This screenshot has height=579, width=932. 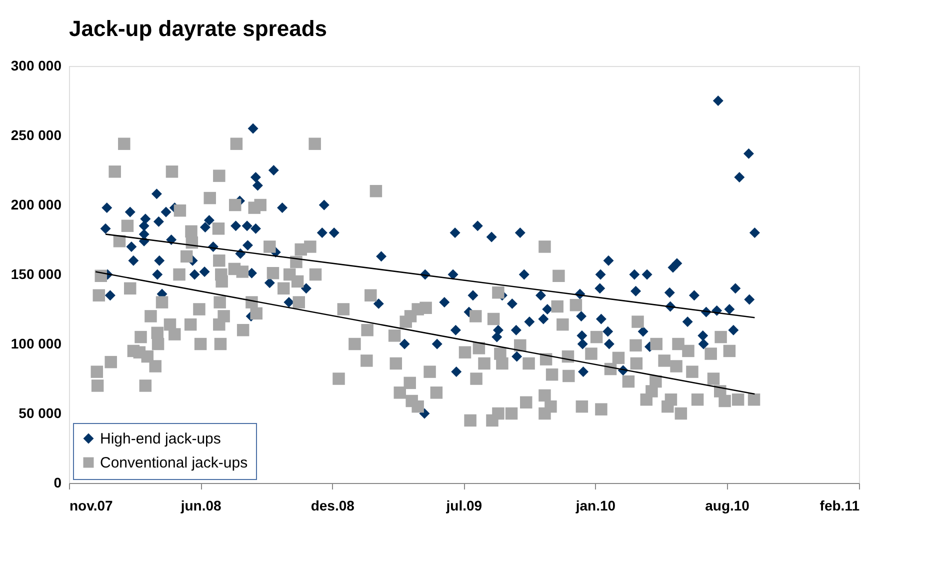 What do you see at coordinates (198, 28) in the screenshot?
I see `chart-title: Jack-up dayrate spreads` at bounding box center [198, 28].